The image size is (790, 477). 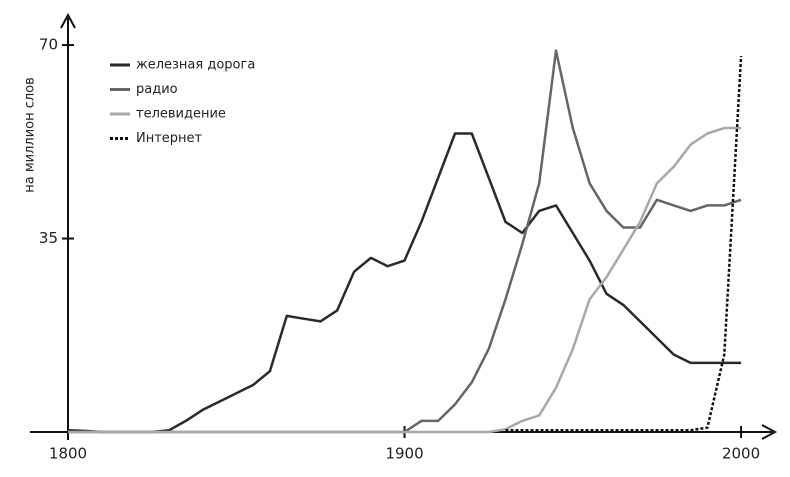 What do you see at coordinates (68, 20) in the screenshot?
I see `y-axis-arrow` at bounding box center [68, 20].